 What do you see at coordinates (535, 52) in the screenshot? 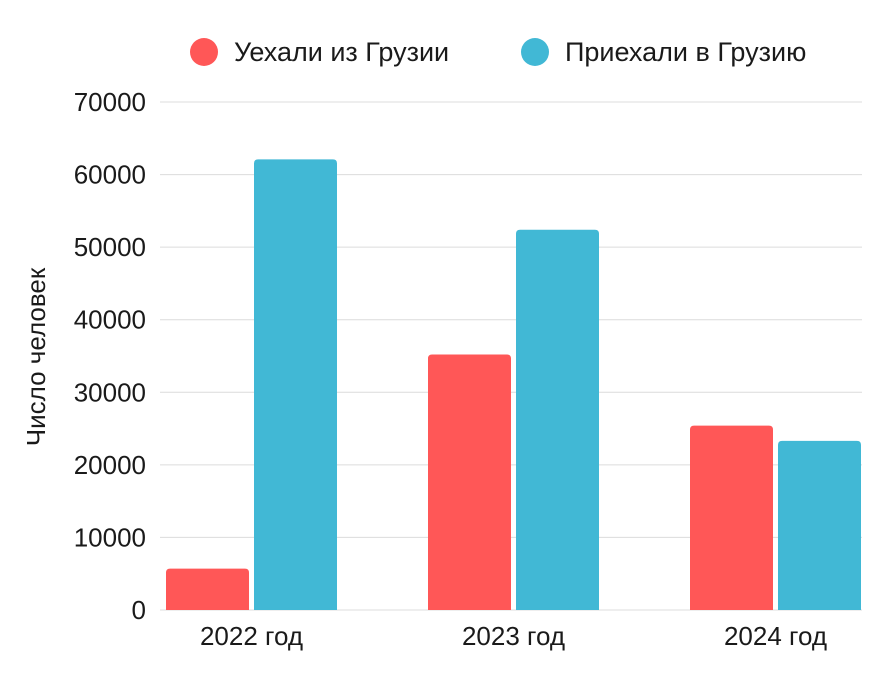
I see `legend-swatch-right` at bounding box center [535, 52].